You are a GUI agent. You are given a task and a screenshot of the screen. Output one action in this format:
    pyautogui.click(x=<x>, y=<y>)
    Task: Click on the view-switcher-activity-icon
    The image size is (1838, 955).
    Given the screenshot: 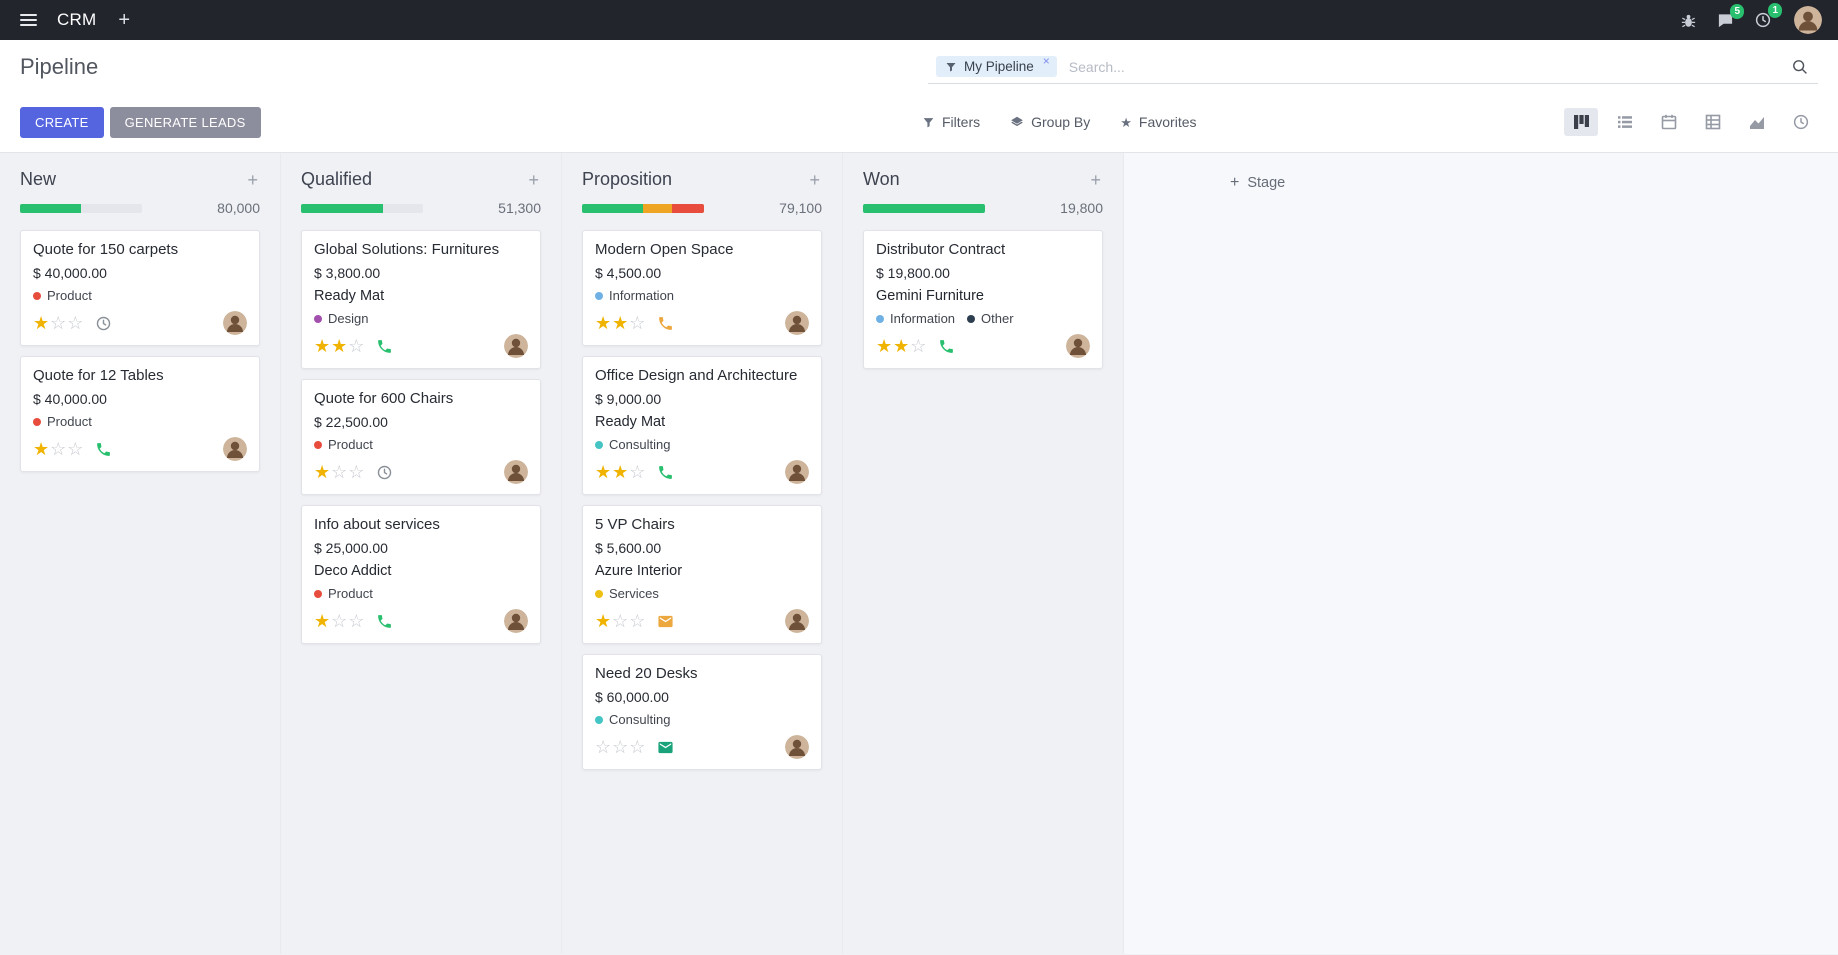 What is the action you would take?
    pyautogui.click(x=1801, y=122)
    